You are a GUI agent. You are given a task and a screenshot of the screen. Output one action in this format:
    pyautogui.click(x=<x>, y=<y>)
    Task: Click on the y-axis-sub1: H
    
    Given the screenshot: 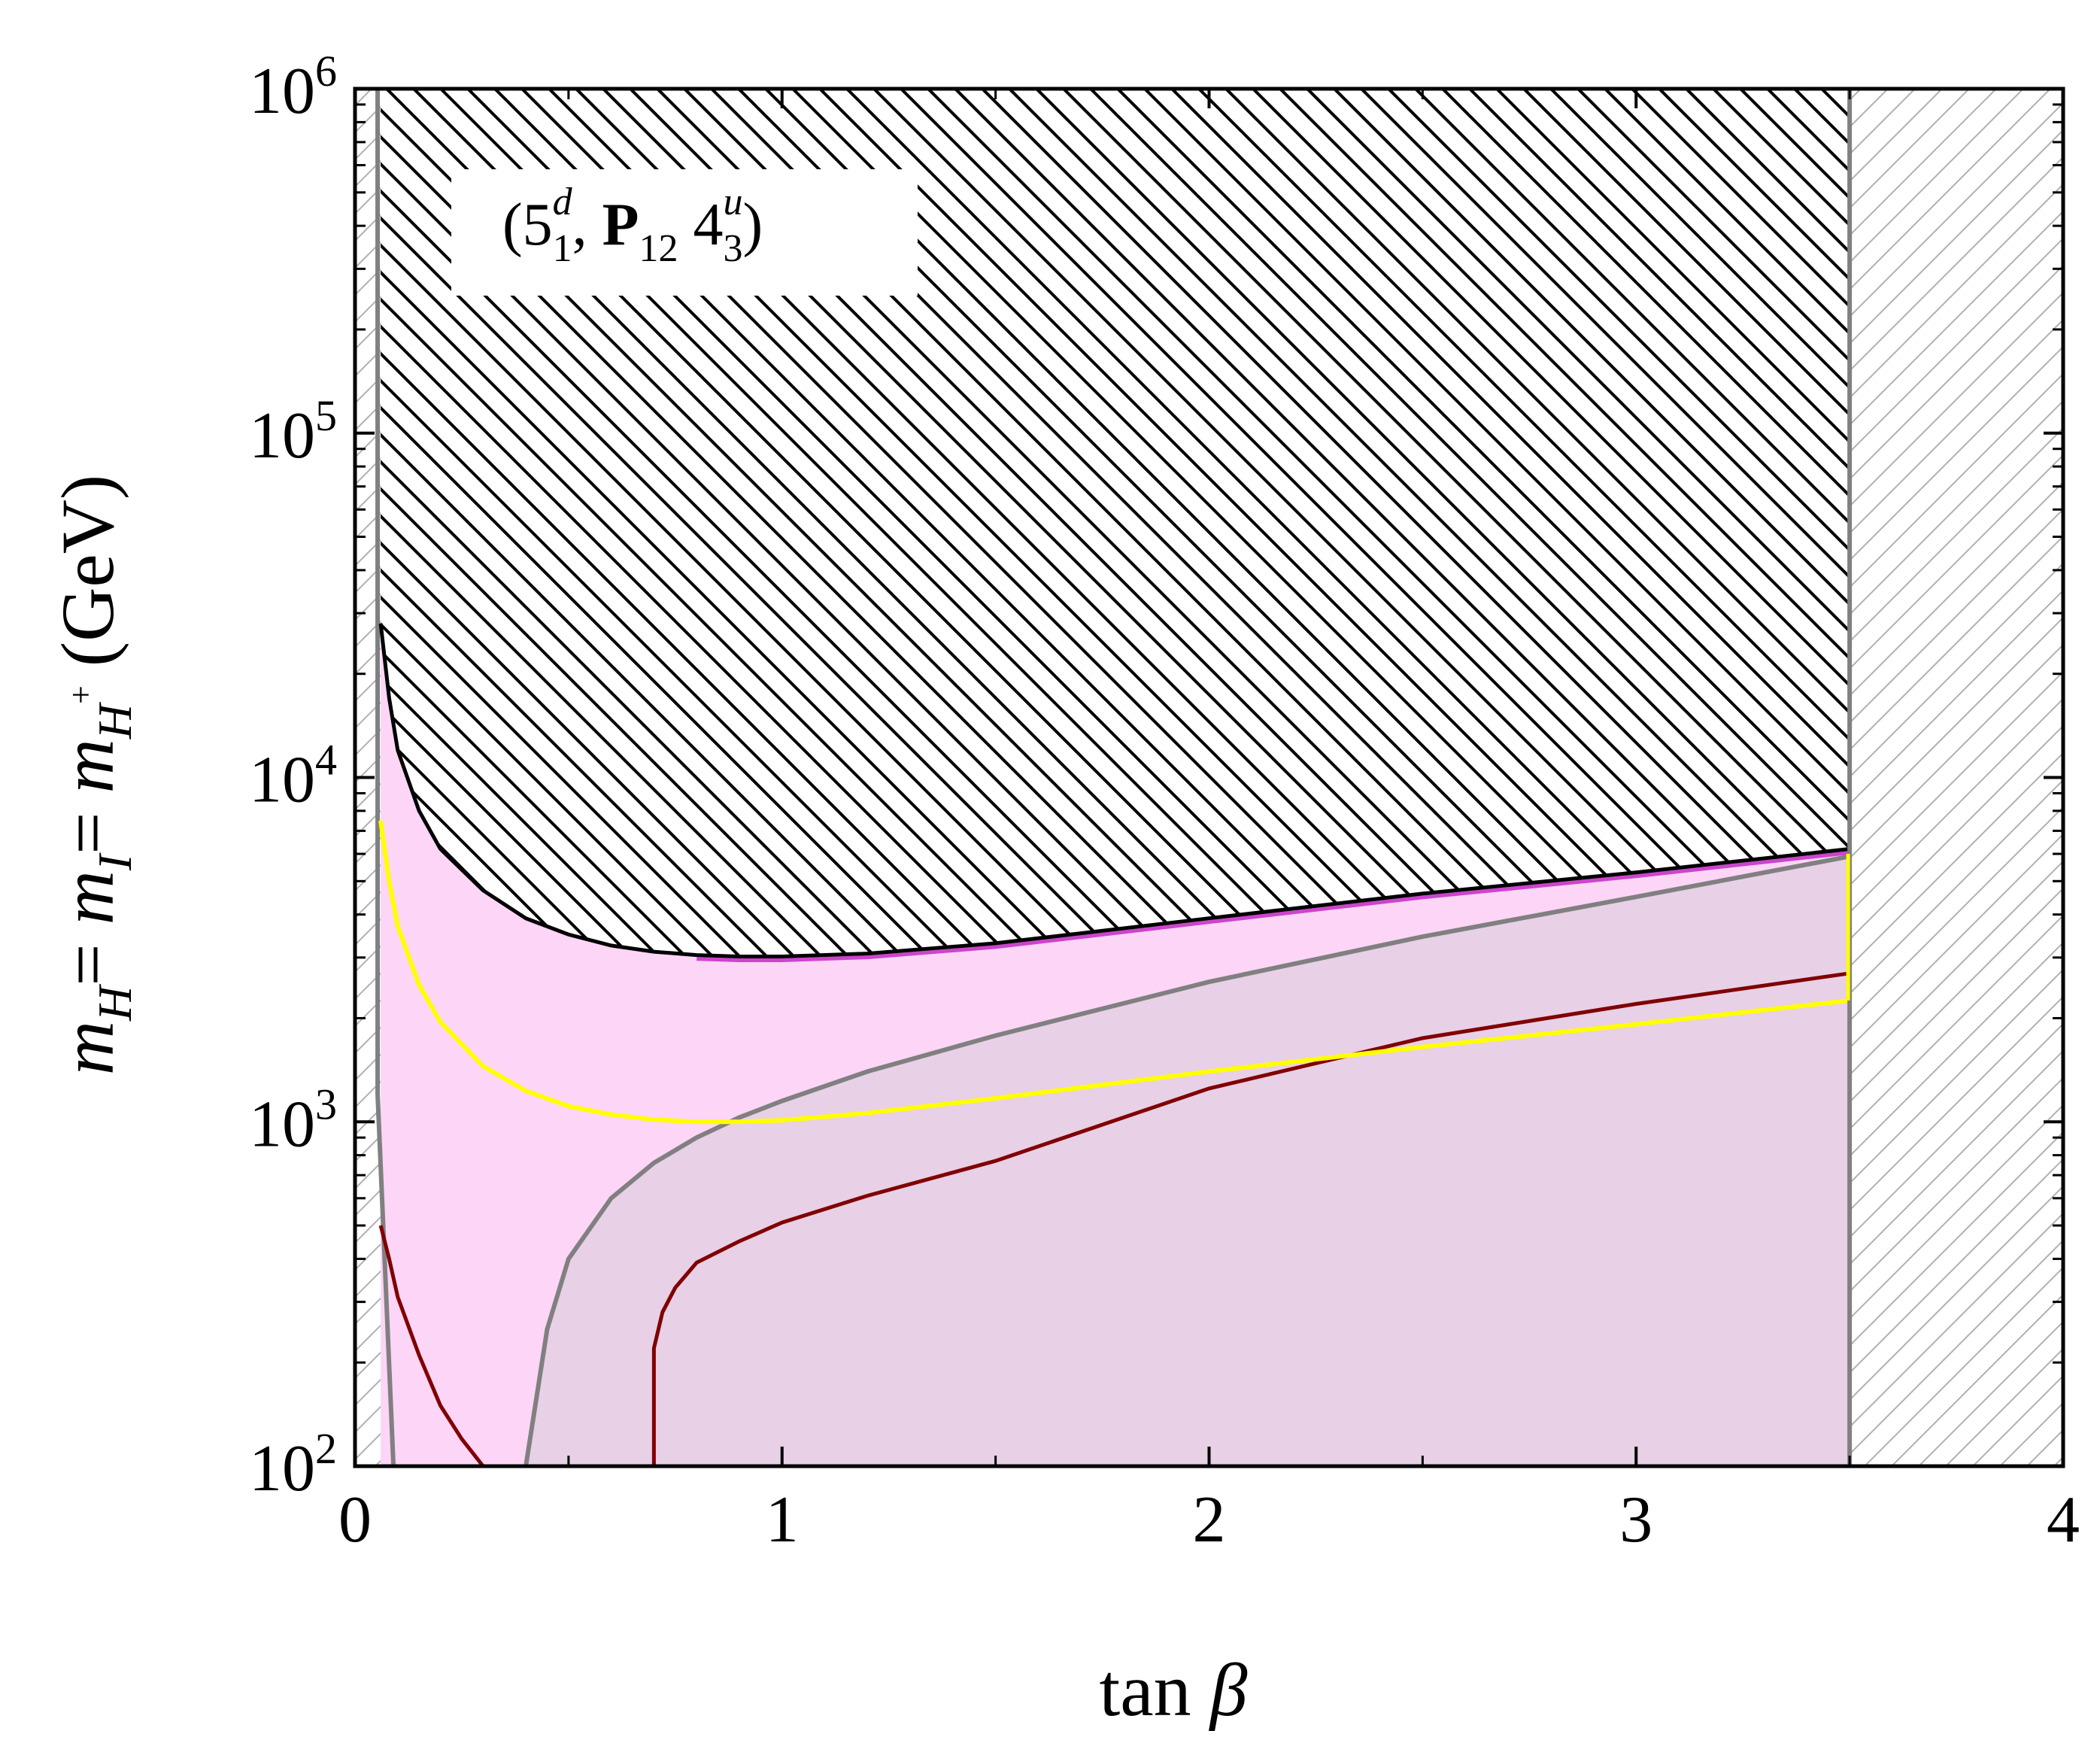 What is the action you would take?
    pyautogui.click(x=115, y=1002)
    